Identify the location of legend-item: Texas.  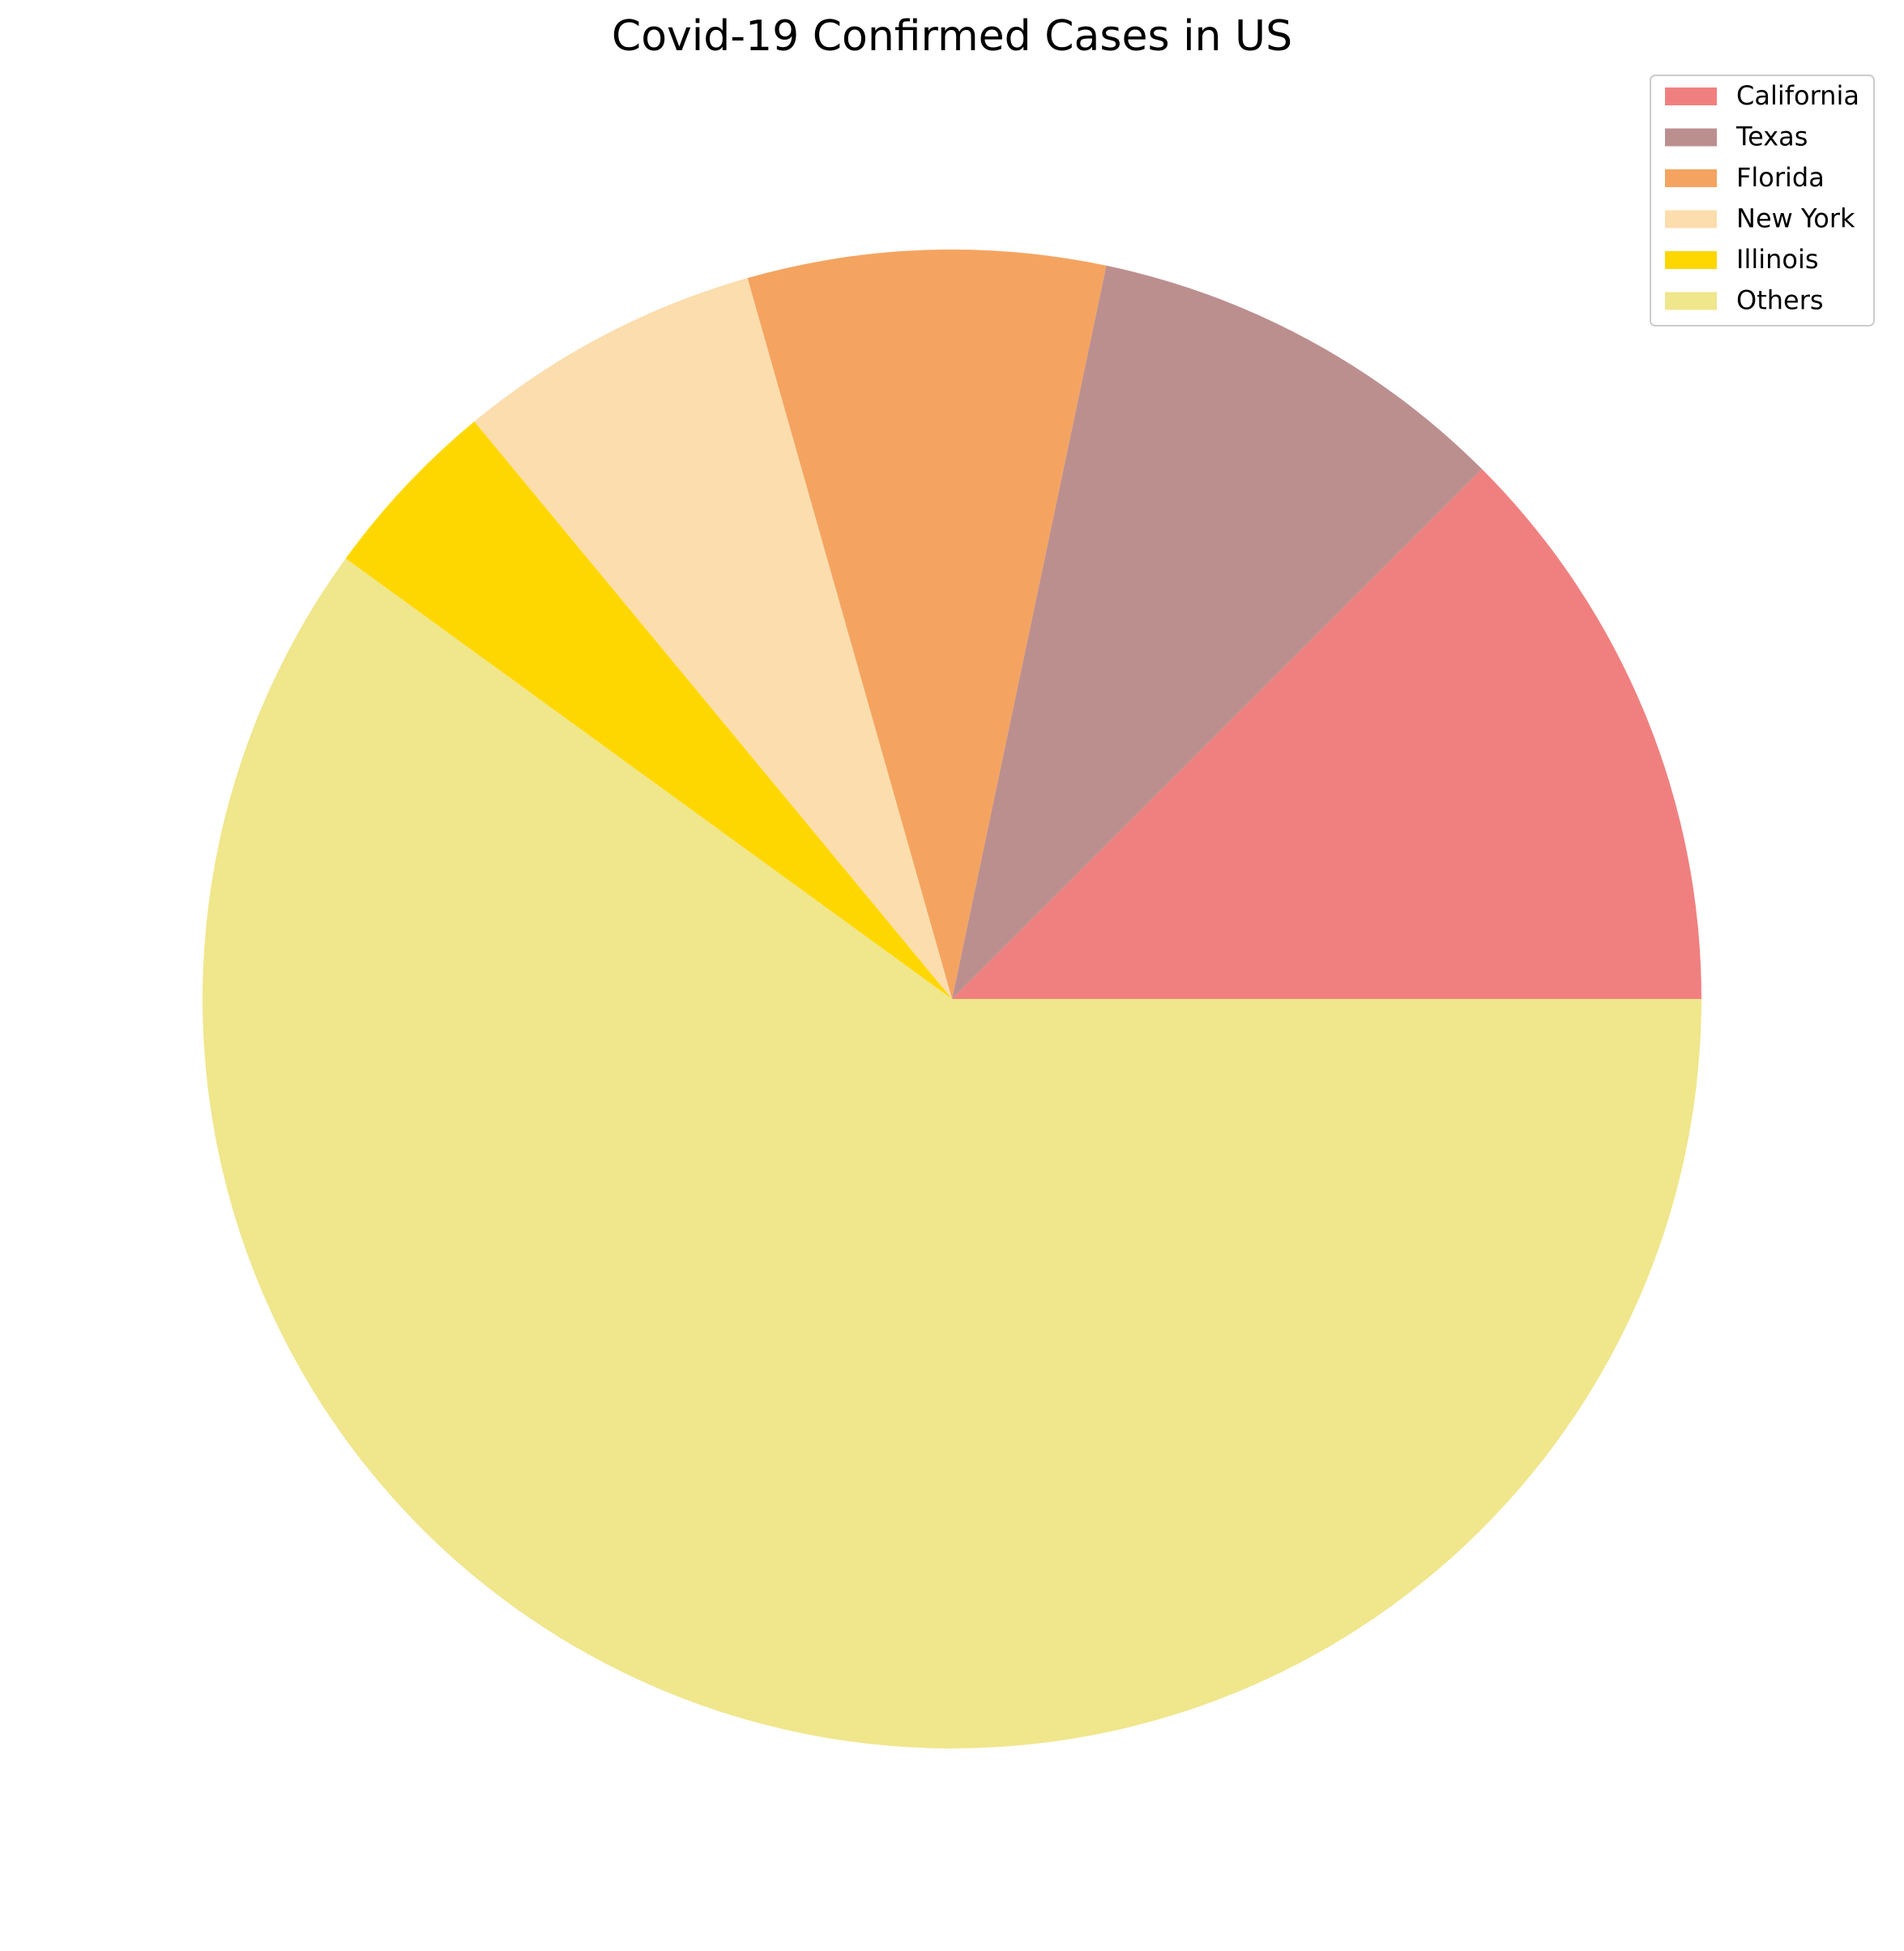
(1737, 137).